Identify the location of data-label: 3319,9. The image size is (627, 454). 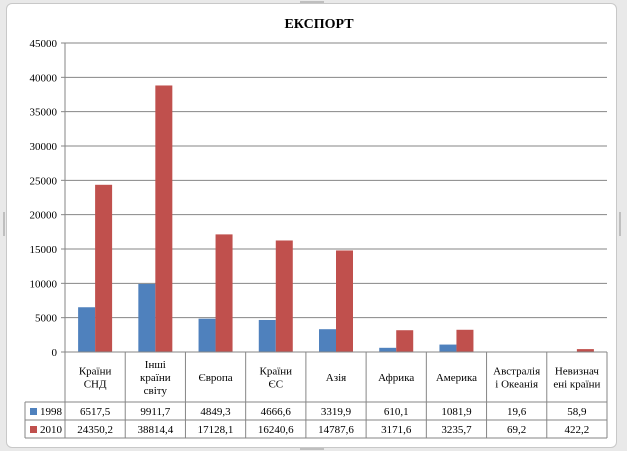
(336, 412).